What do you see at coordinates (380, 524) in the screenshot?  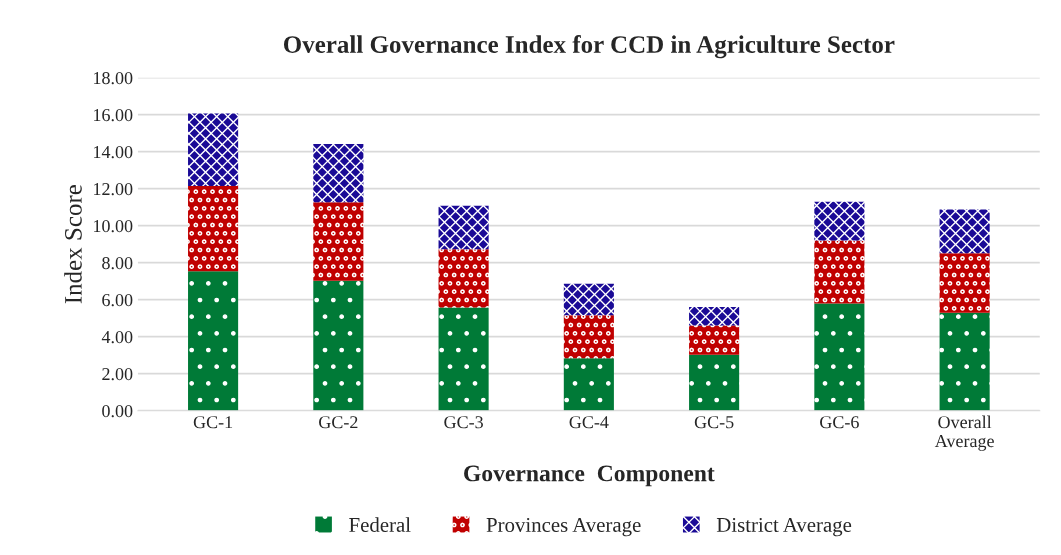 I see `legend-label: Federal` at bounding box center [380, 524].